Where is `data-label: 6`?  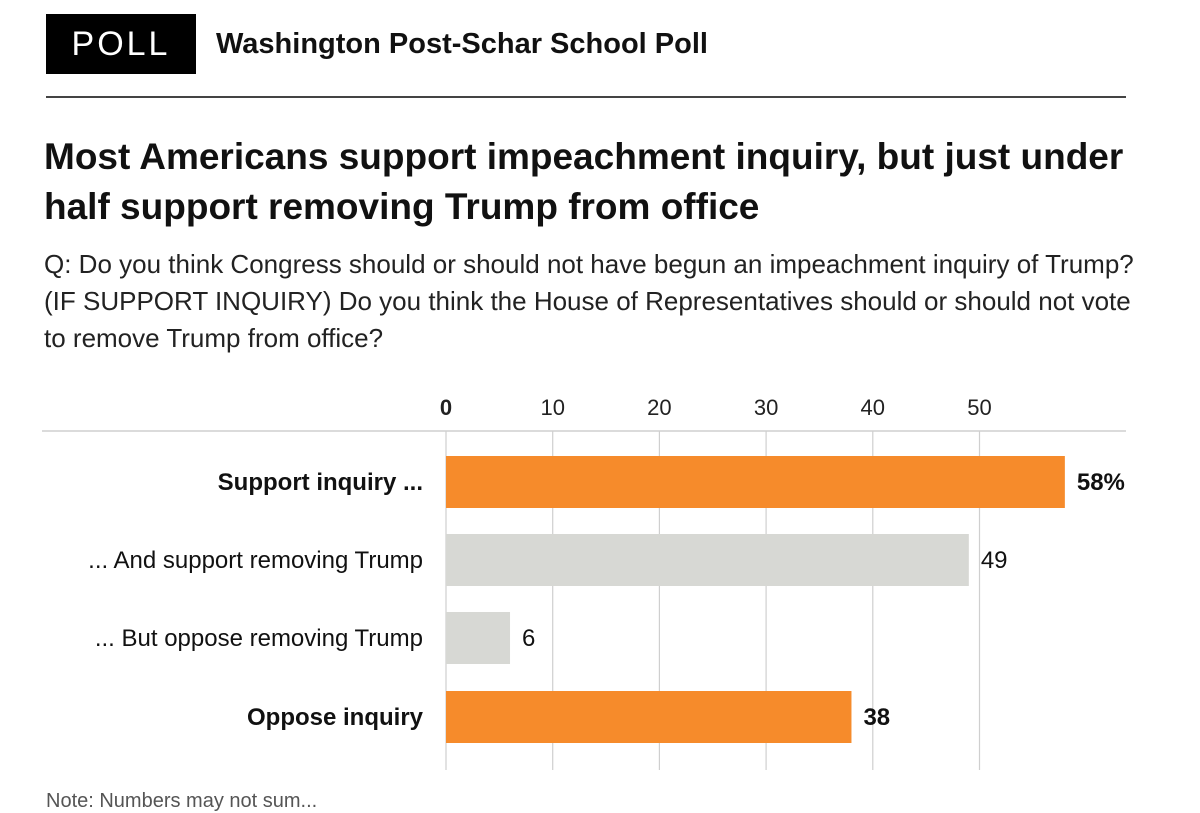 data-label: 6 is located at coordinates (528, 638).